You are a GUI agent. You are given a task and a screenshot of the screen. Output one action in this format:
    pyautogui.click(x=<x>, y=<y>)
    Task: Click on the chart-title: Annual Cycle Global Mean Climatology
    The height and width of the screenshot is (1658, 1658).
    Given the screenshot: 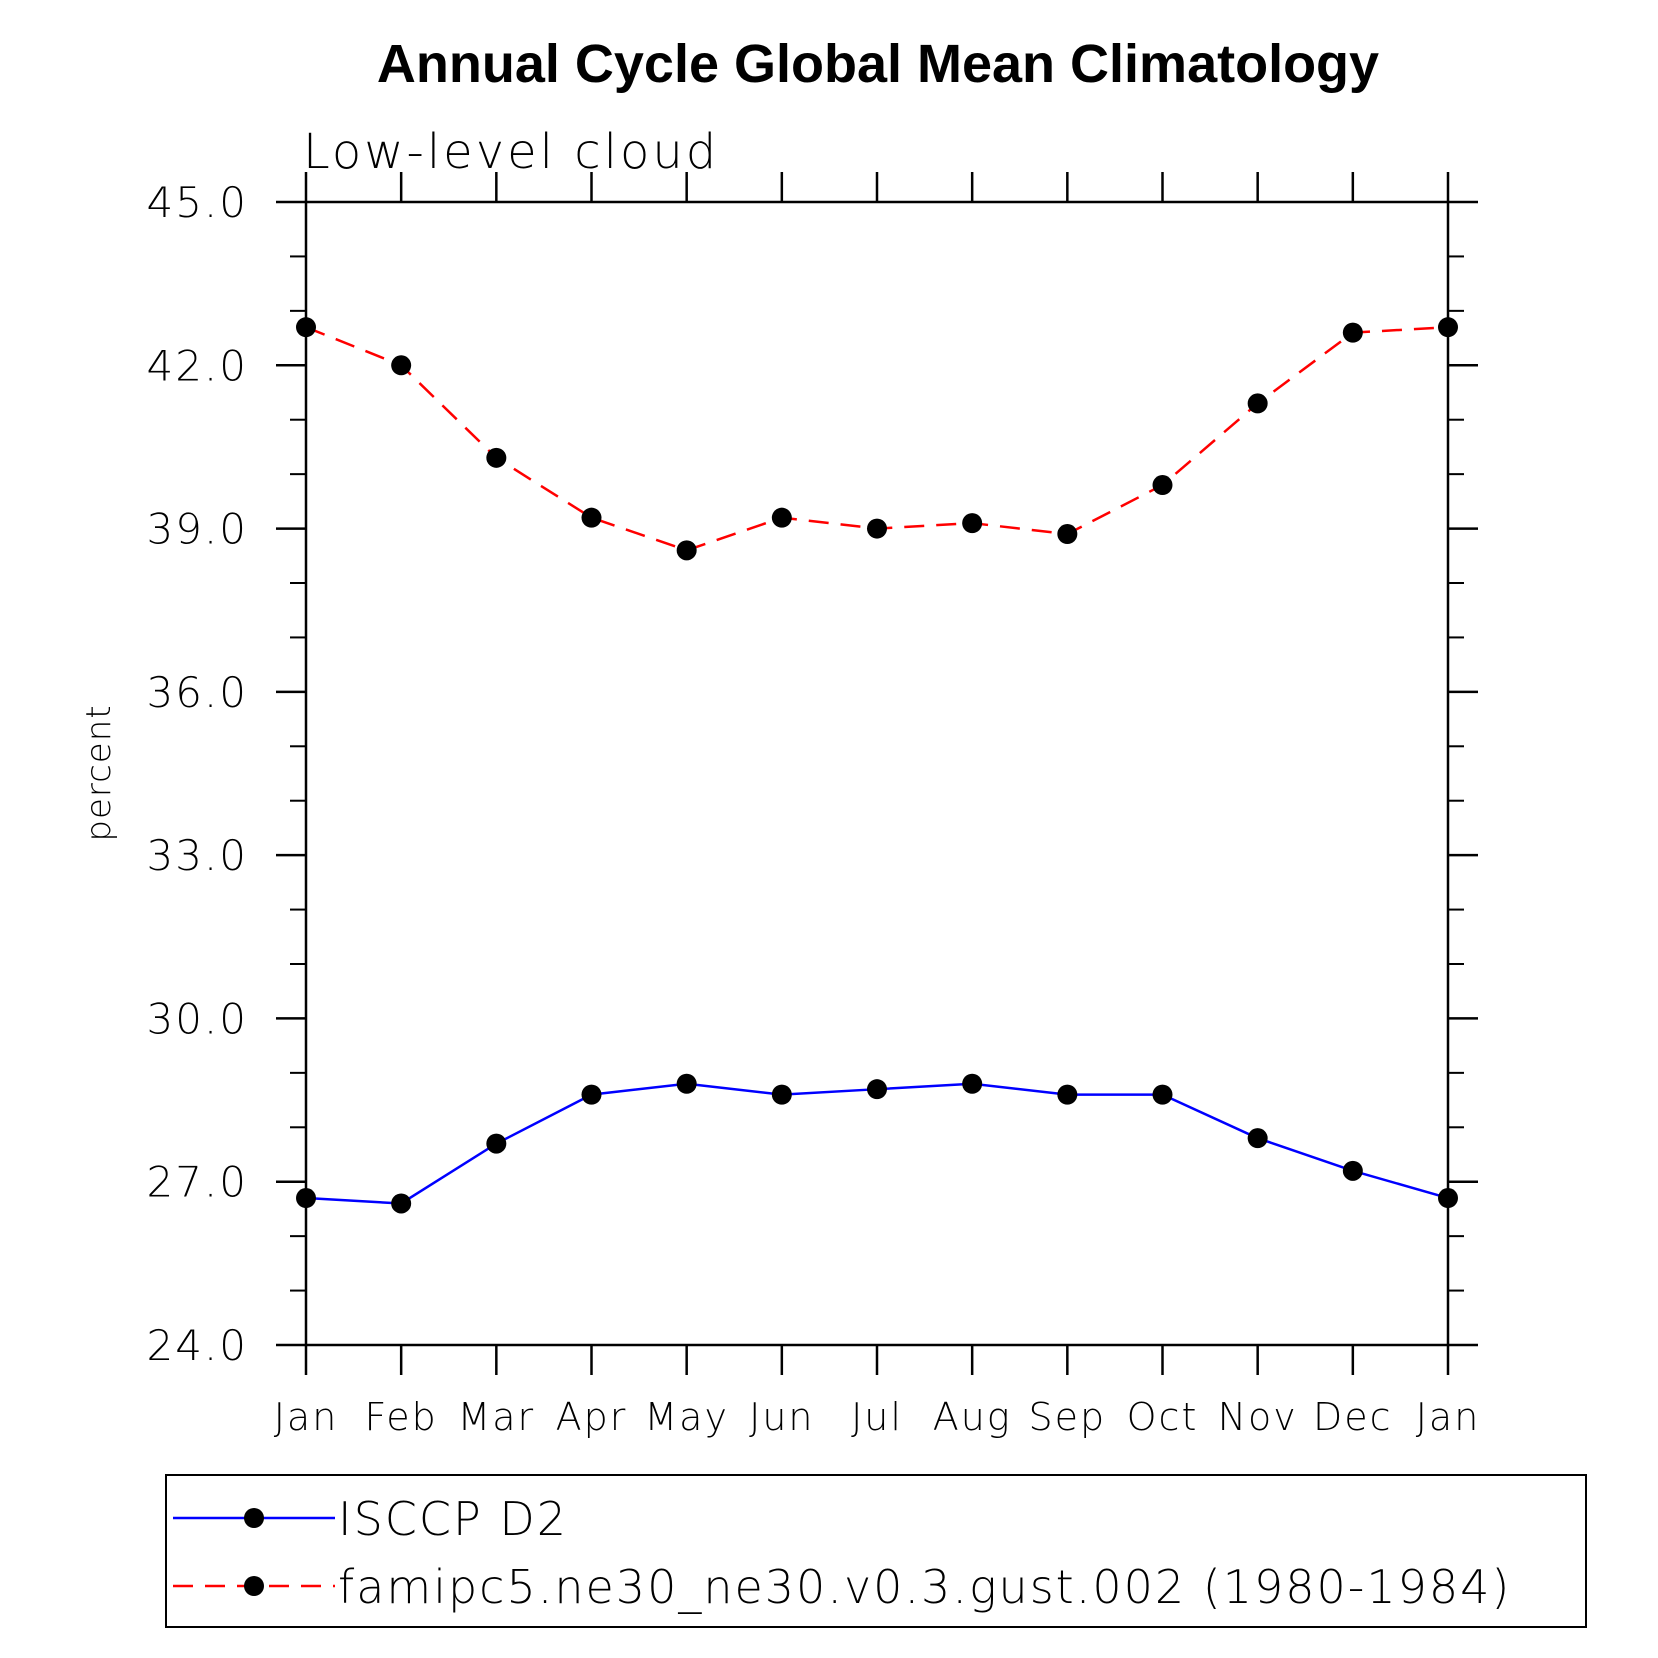 What is the action you would take?
    pyautogui.click(x=878, y=64)
    